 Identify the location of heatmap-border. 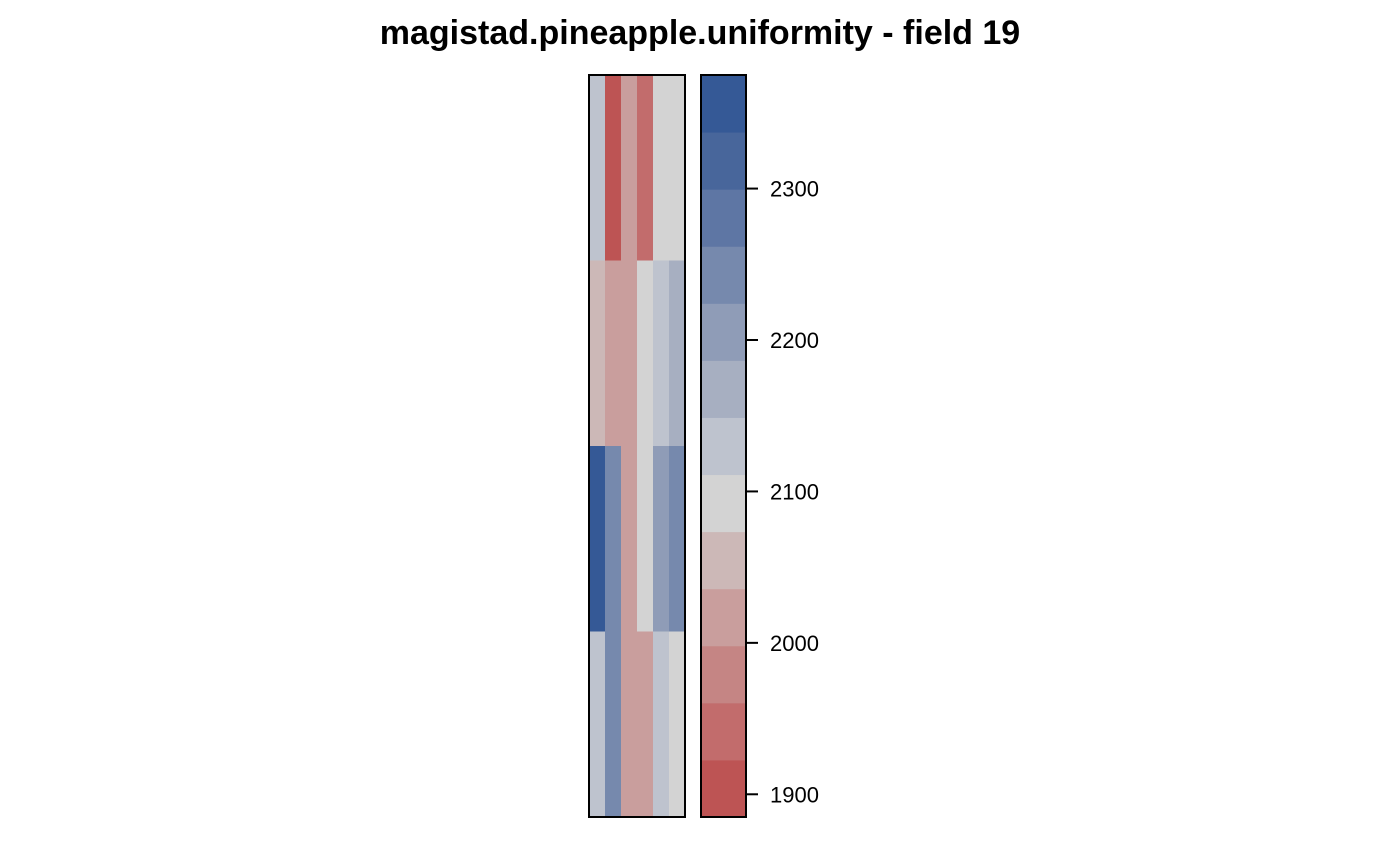
(637, 446).